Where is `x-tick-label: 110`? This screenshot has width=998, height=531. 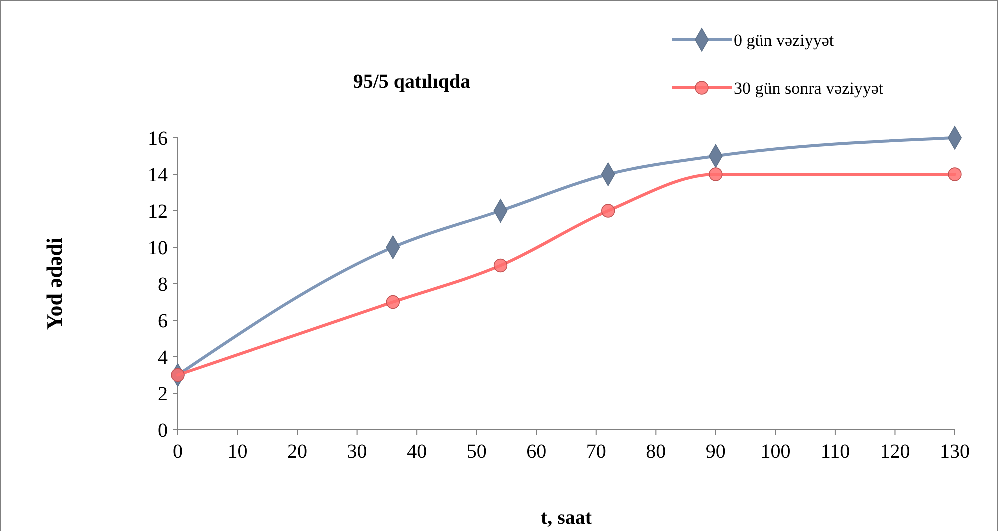 x-tick-label: 110 is located at coordinates (835, 452).